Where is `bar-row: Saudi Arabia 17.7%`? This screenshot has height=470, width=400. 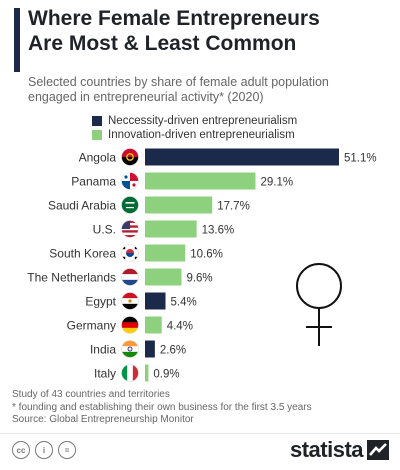
bar-row: Saudi Arabia 17.7% is located at coordinates (149, 205).